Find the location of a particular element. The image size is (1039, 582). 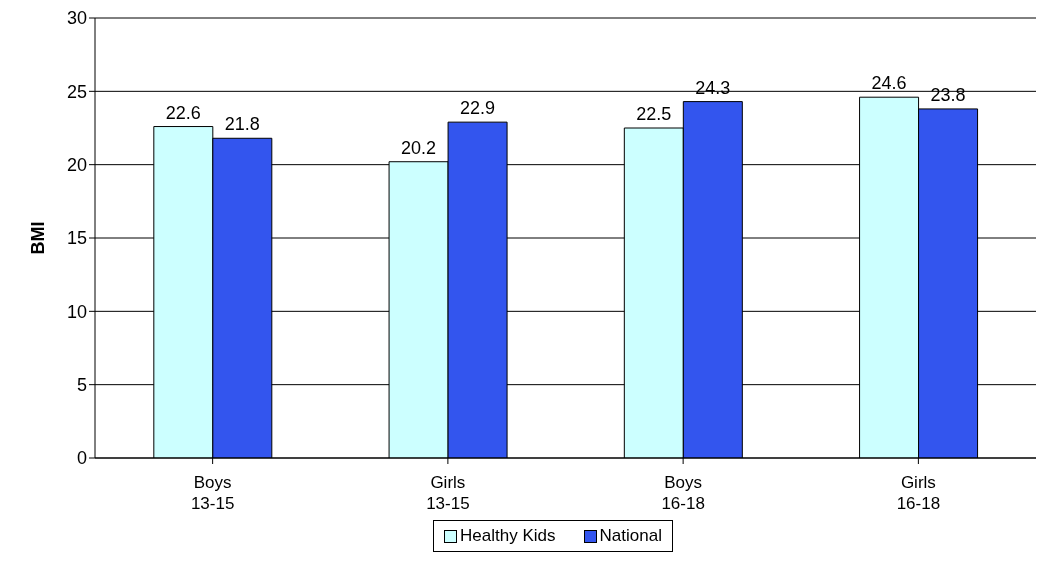

x-tick-label: Boys 16-18 is located at coordinates (683, 493).